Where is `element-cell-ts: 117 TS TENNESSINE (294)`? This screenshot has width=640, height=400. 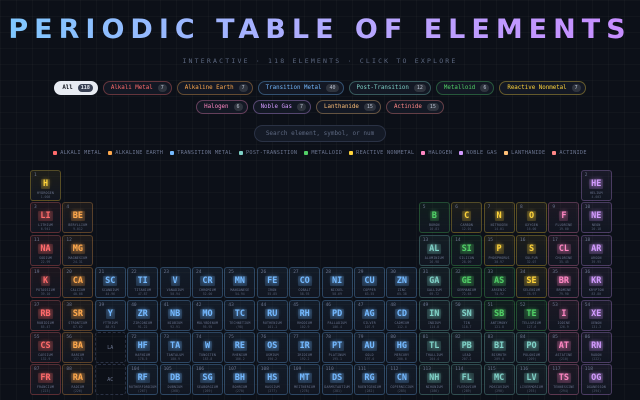 element-cell-ts: 117 TS TENNESSINE (294) is located at coordinates (564, 380).